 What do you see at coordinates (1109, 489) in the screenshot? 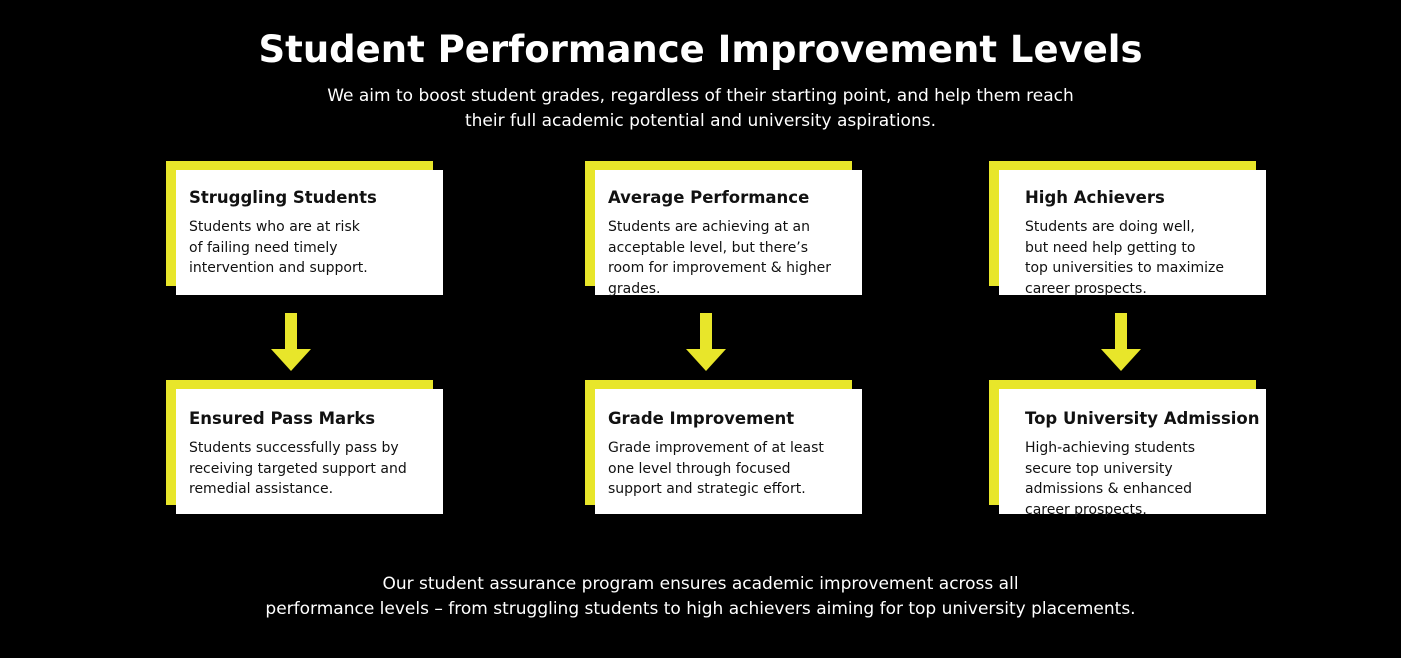
I see `card-text-line: admissions & enhanced` at bounding box center [1109, 489].